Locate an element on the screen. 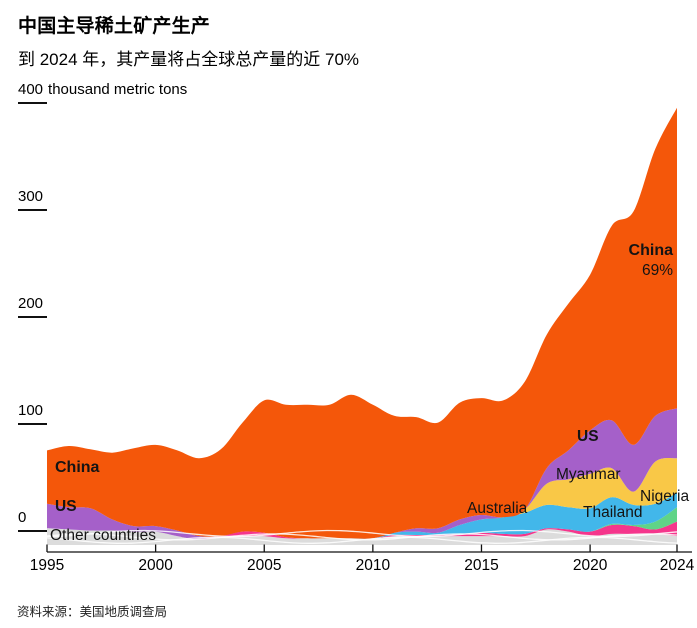 The image size is (697, 628). x-tick-label-2000: 2000 is located at coordinates (155, 565).